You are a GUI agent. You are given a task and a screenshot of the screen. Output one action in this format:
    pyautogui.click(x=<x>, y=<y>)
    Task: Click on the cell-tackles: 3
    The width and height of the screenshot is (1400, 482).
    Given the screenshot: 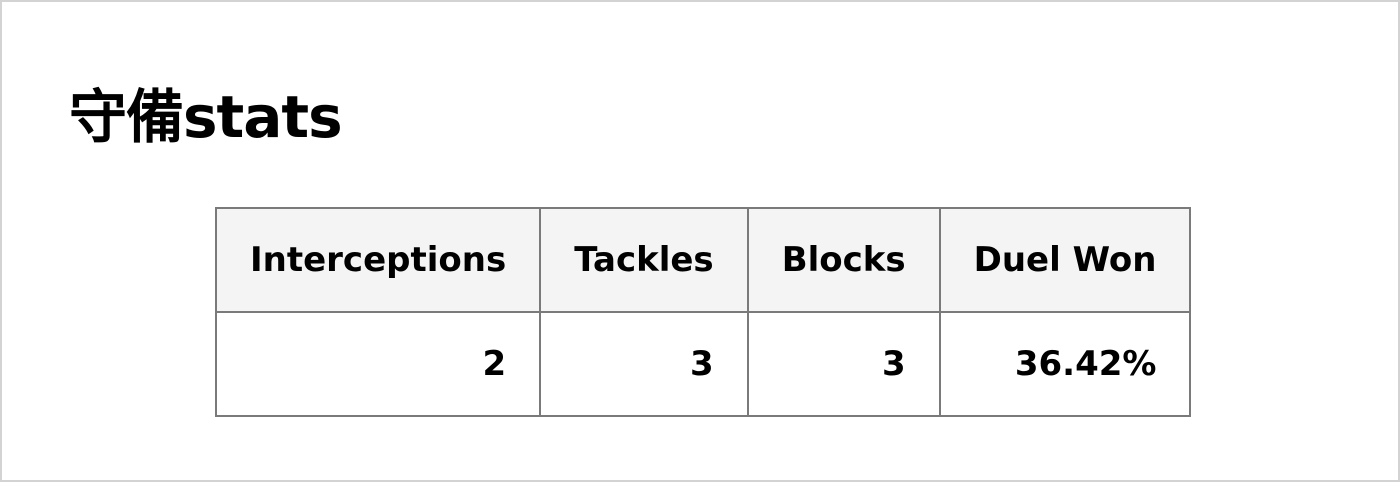 What is the action you would take?
    pyautogui.click(x=644, y=364)
    